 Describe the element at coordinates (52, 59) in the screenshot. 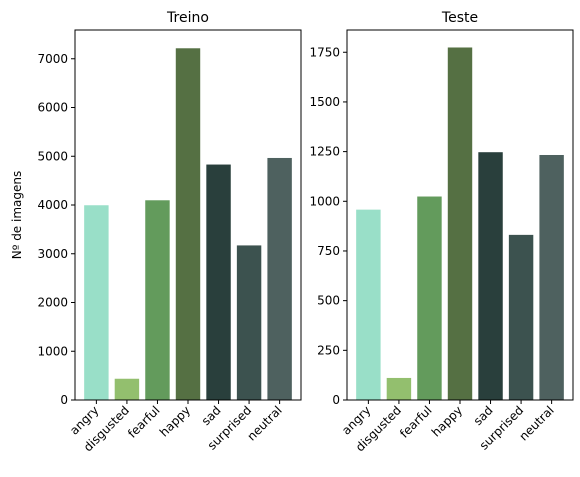

I see `y-tick-label: 7000` at that location.